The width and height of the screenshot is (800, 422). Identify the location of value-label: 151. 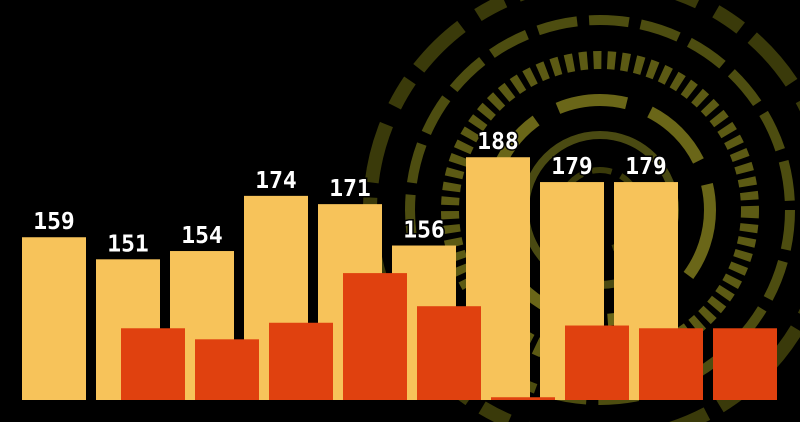
(128, 244).